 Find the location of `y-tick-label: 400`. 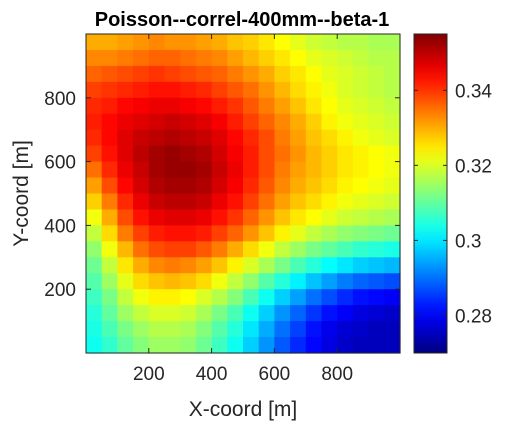

y-tick-label: 400 is located at coordinates (60, 226).